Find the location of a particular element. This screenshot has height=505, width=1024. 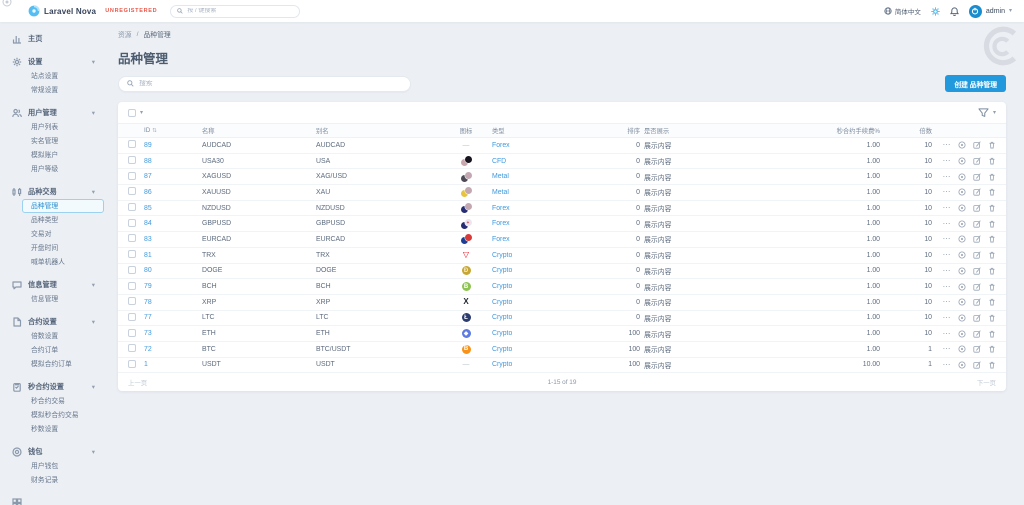

breadcrumb-root: 资源 is located at coordinates (125, 35).